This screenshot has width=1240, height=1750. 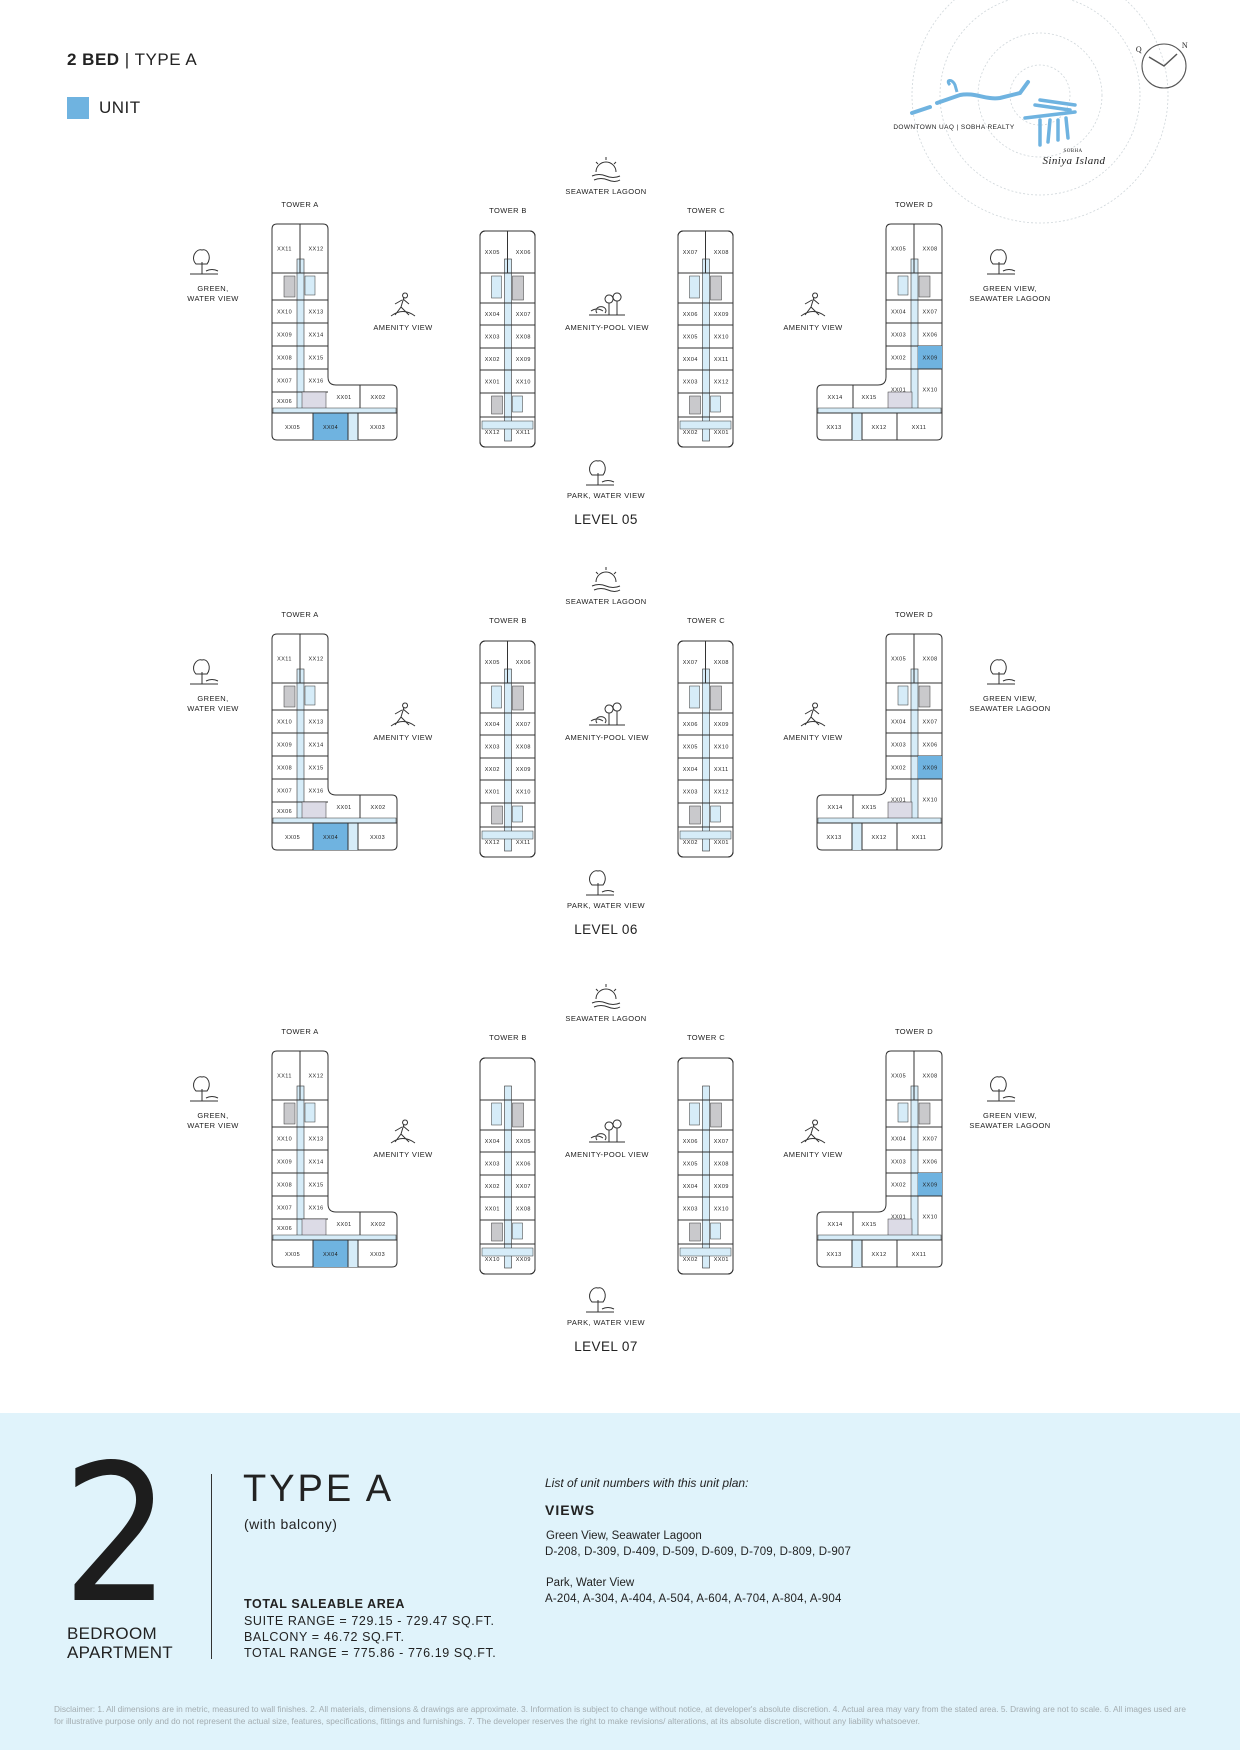 I want to click on level-label: LEVEL 07, so click(x=606, y=1346).